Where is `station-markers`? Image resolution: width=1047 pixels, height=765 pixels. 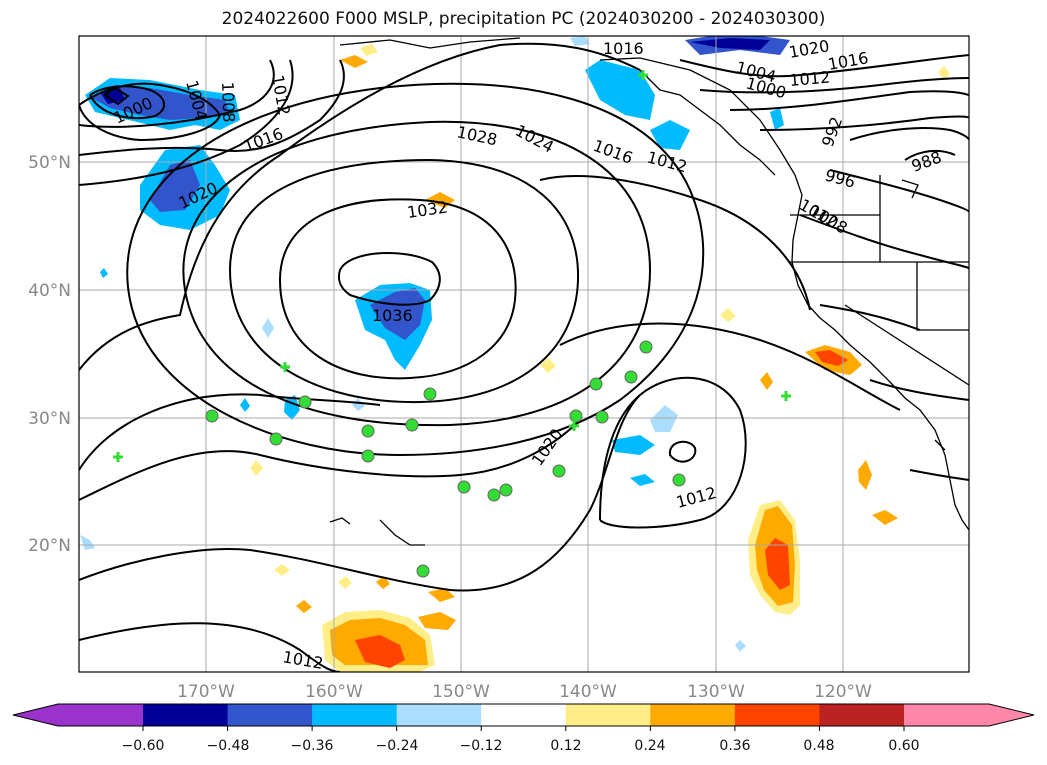 station-markers is located at coordinates (445, 459).